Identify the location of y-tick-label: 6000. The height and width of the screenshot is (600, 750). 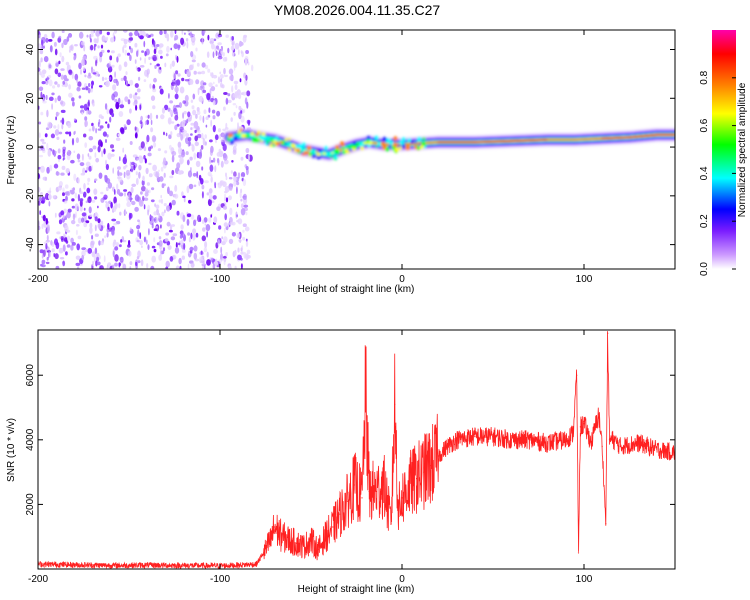
(30, 375).